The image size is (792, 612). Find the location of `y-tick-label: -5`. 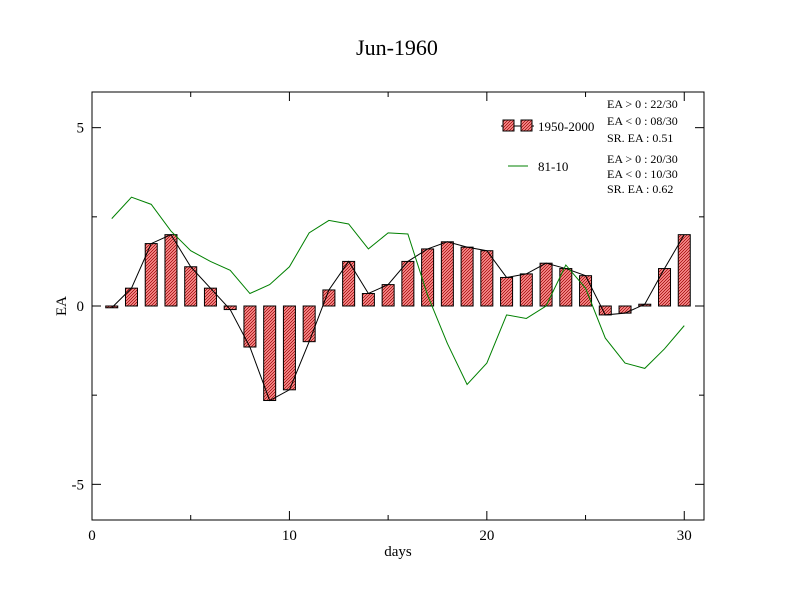

y-tick-label: -5 is located at coordinates (78, 485).